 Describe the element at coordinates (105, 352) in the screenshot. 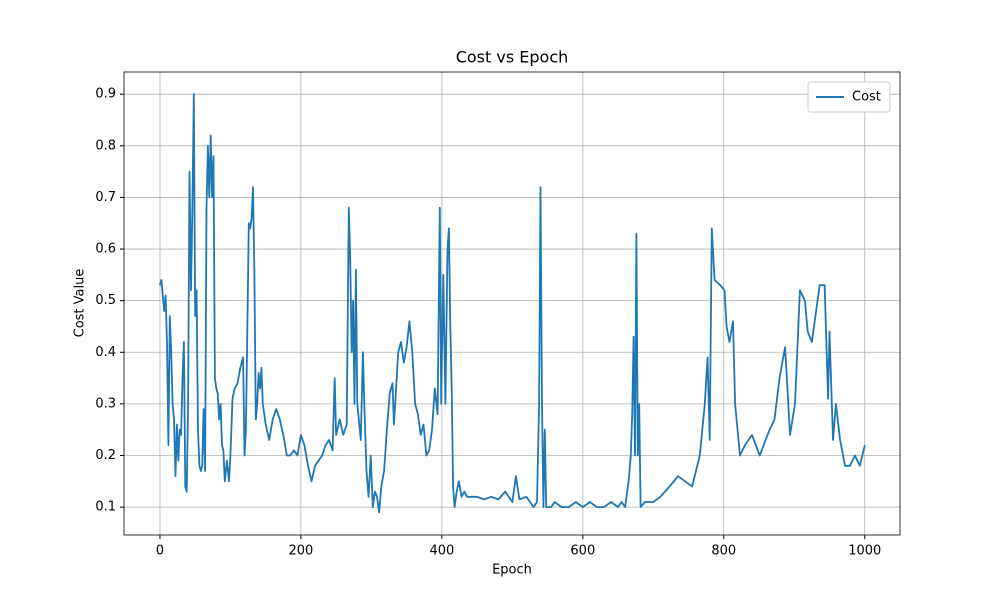

I see `y-tick-label: 0.4` at that location.